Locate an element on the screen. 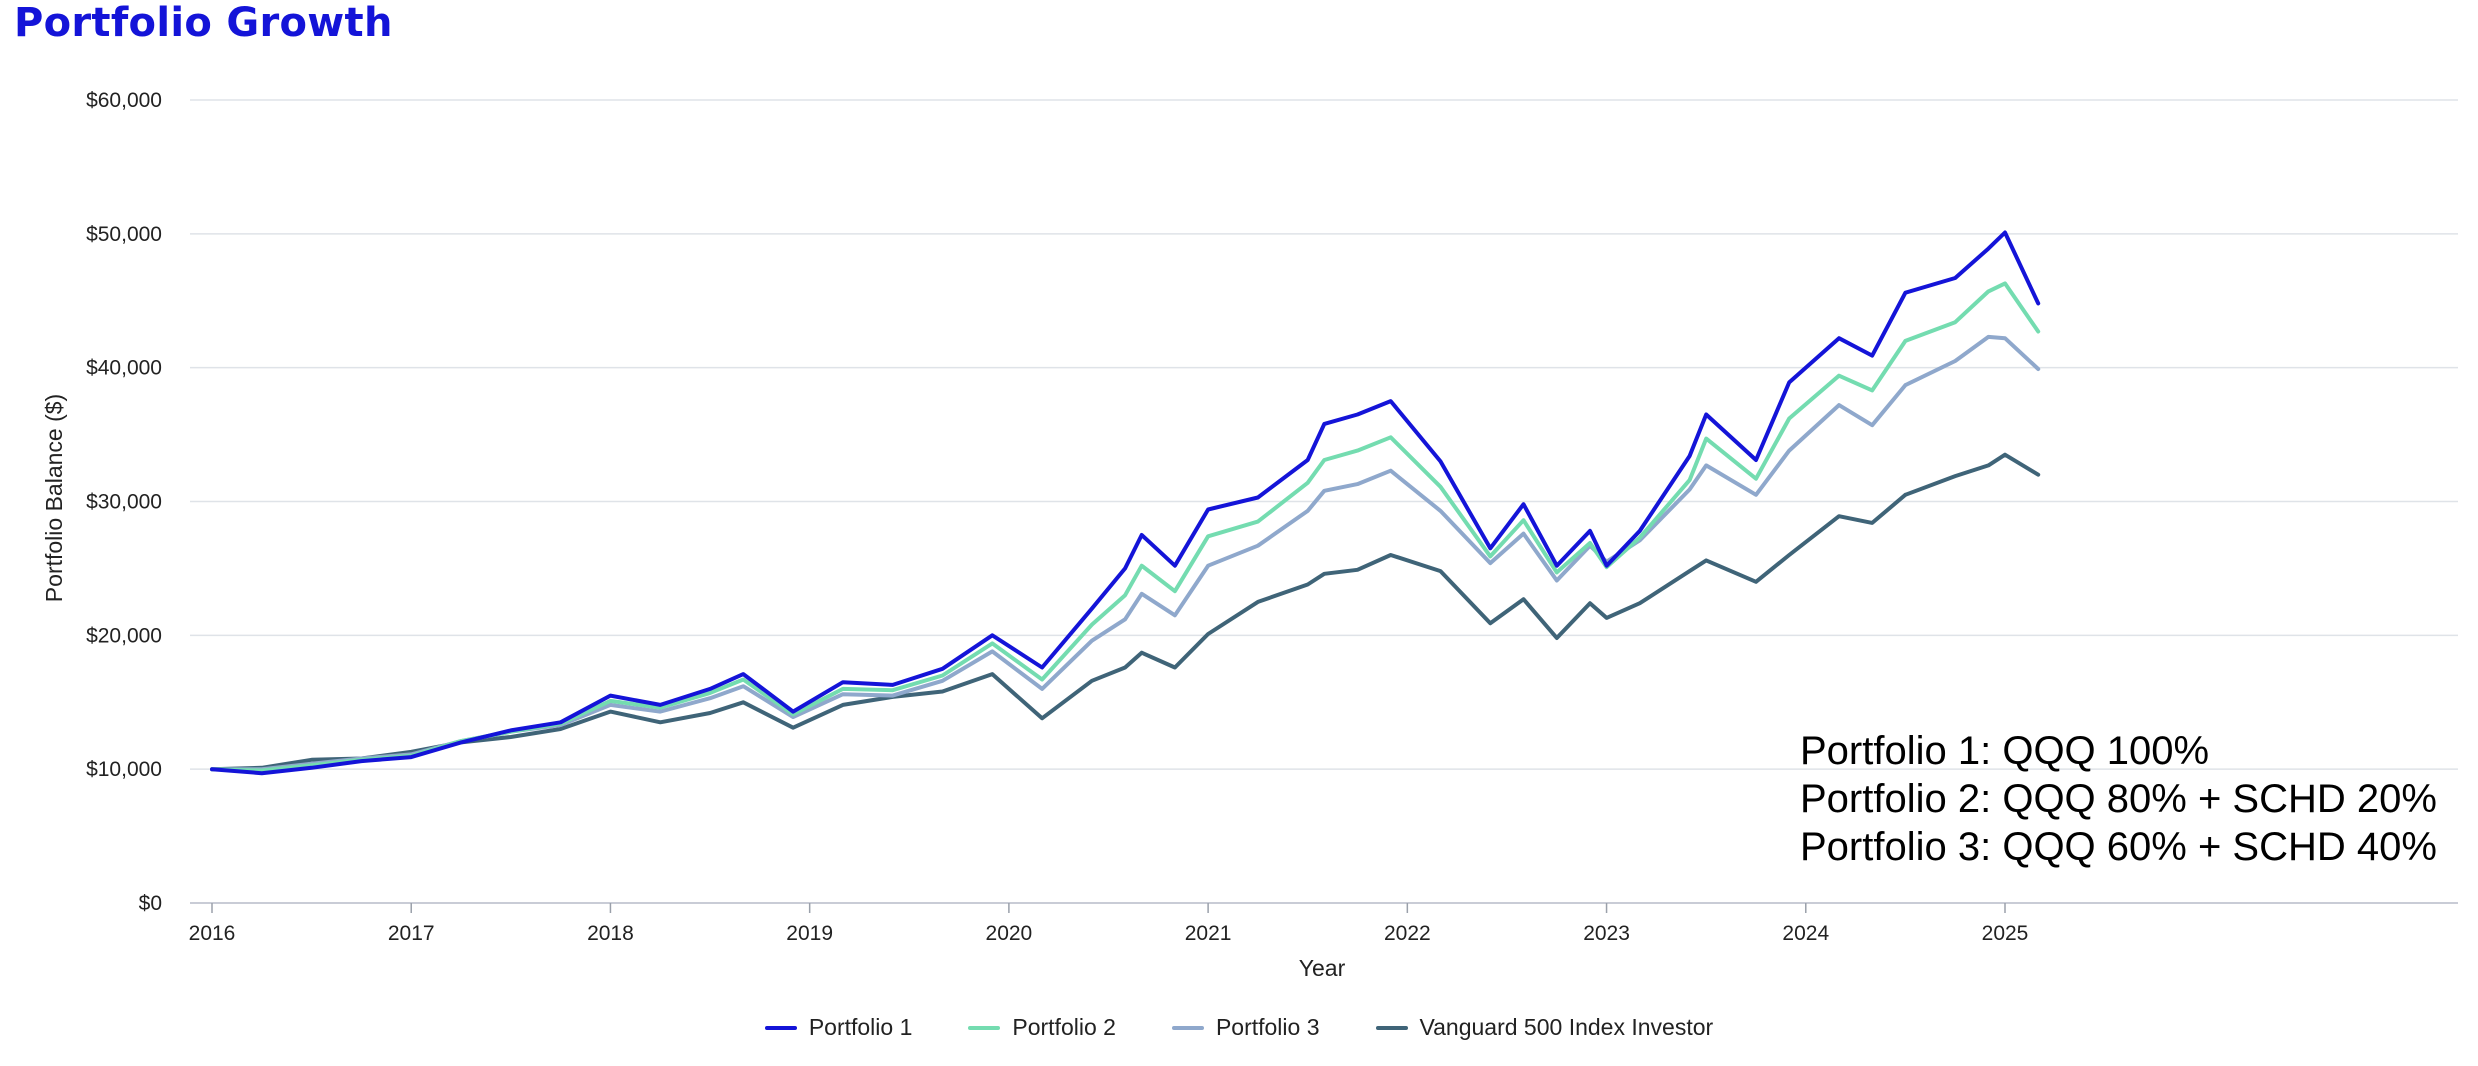  portfolio-annotation: Portfolio 3: QQQ 60% + SCHD 40% is located at coordinates (2118, 847).